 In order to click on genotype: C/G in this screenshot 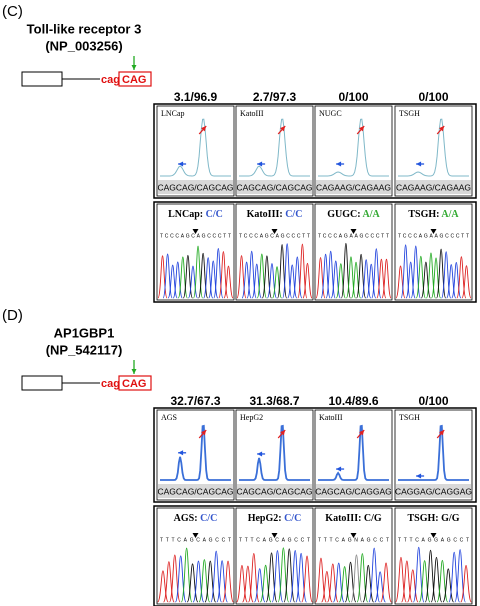, I will do `click(373, 518)`.